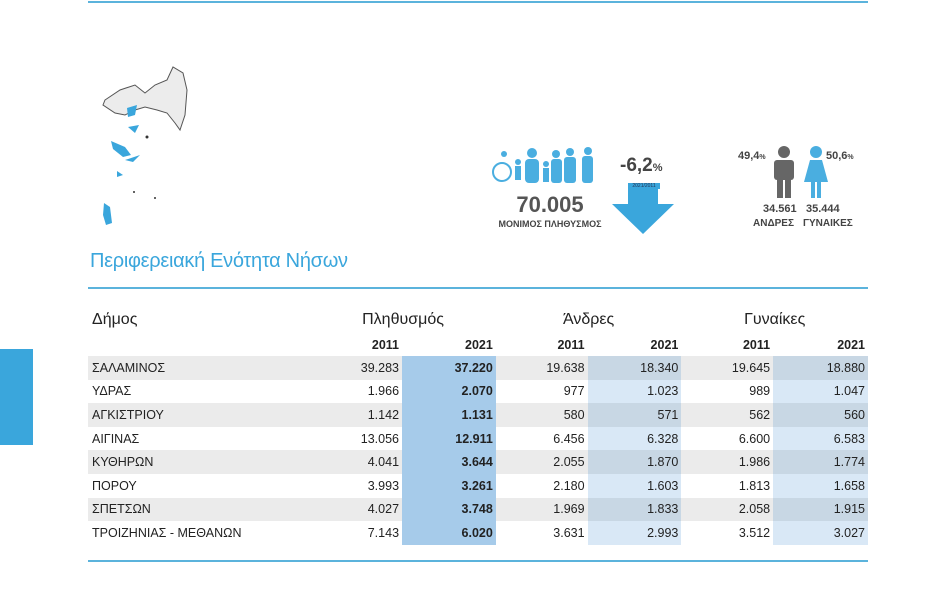  Describe the element at coordinates (820, 415) in the screenshot. I see `women-2021: 560` at that location.